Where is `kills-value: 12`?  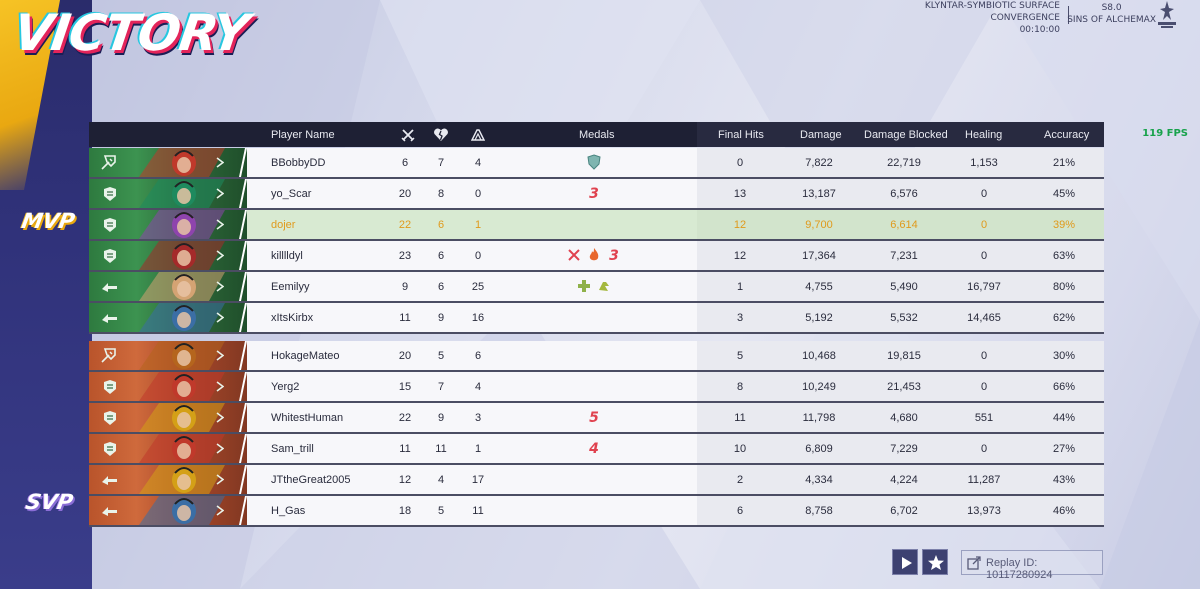 kills-value: 12 is located at coordinates (405, 480).